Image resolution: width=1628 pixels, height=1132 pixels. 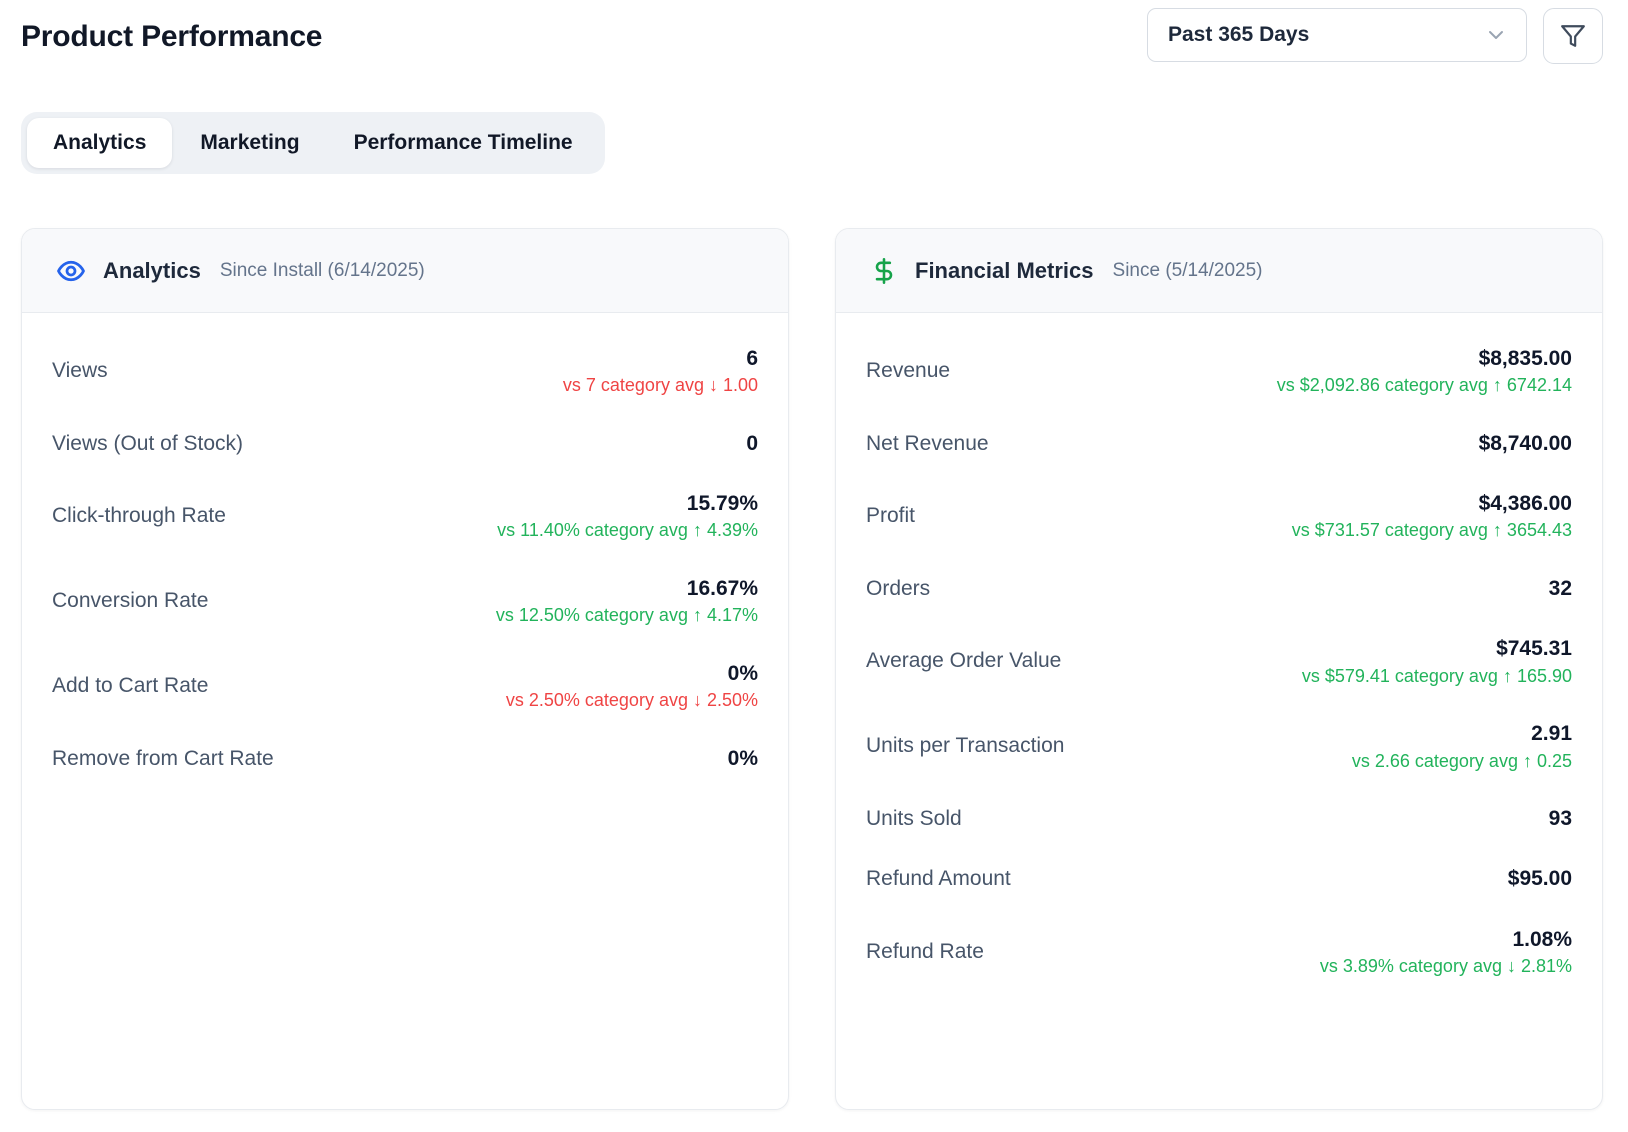 What do you see at coordinates (914, 818) in the screenshot?
I see `metric-label: Units Sold` at bounding box center [914, 818].